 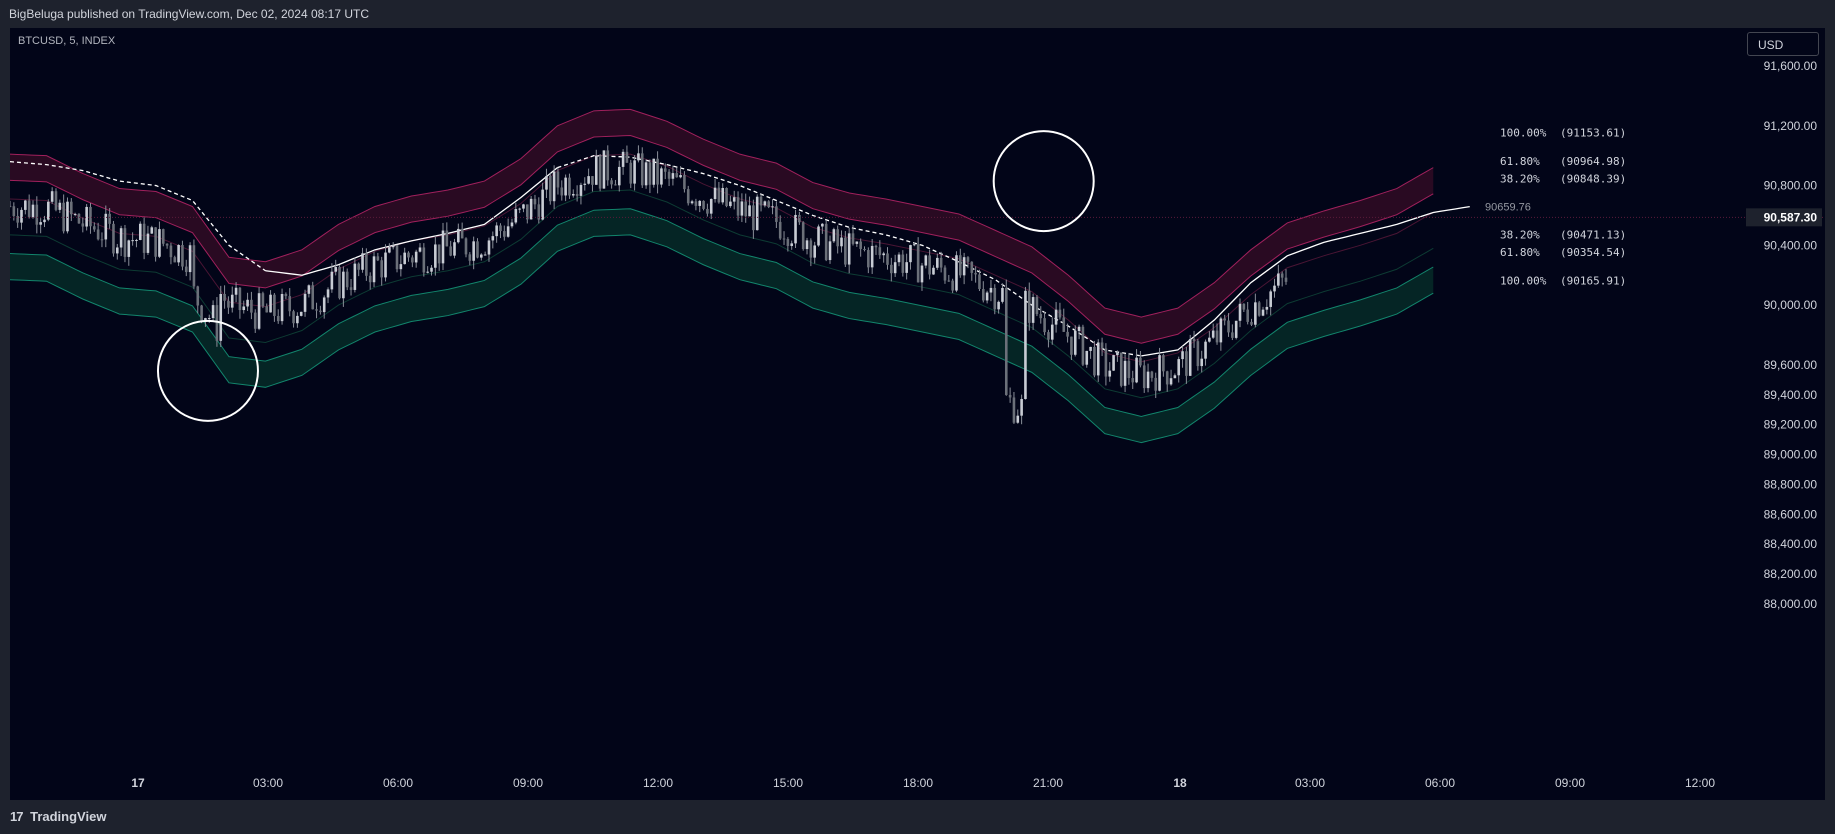 I want to click on currency-button: USD, so click(x=1783, y=44).